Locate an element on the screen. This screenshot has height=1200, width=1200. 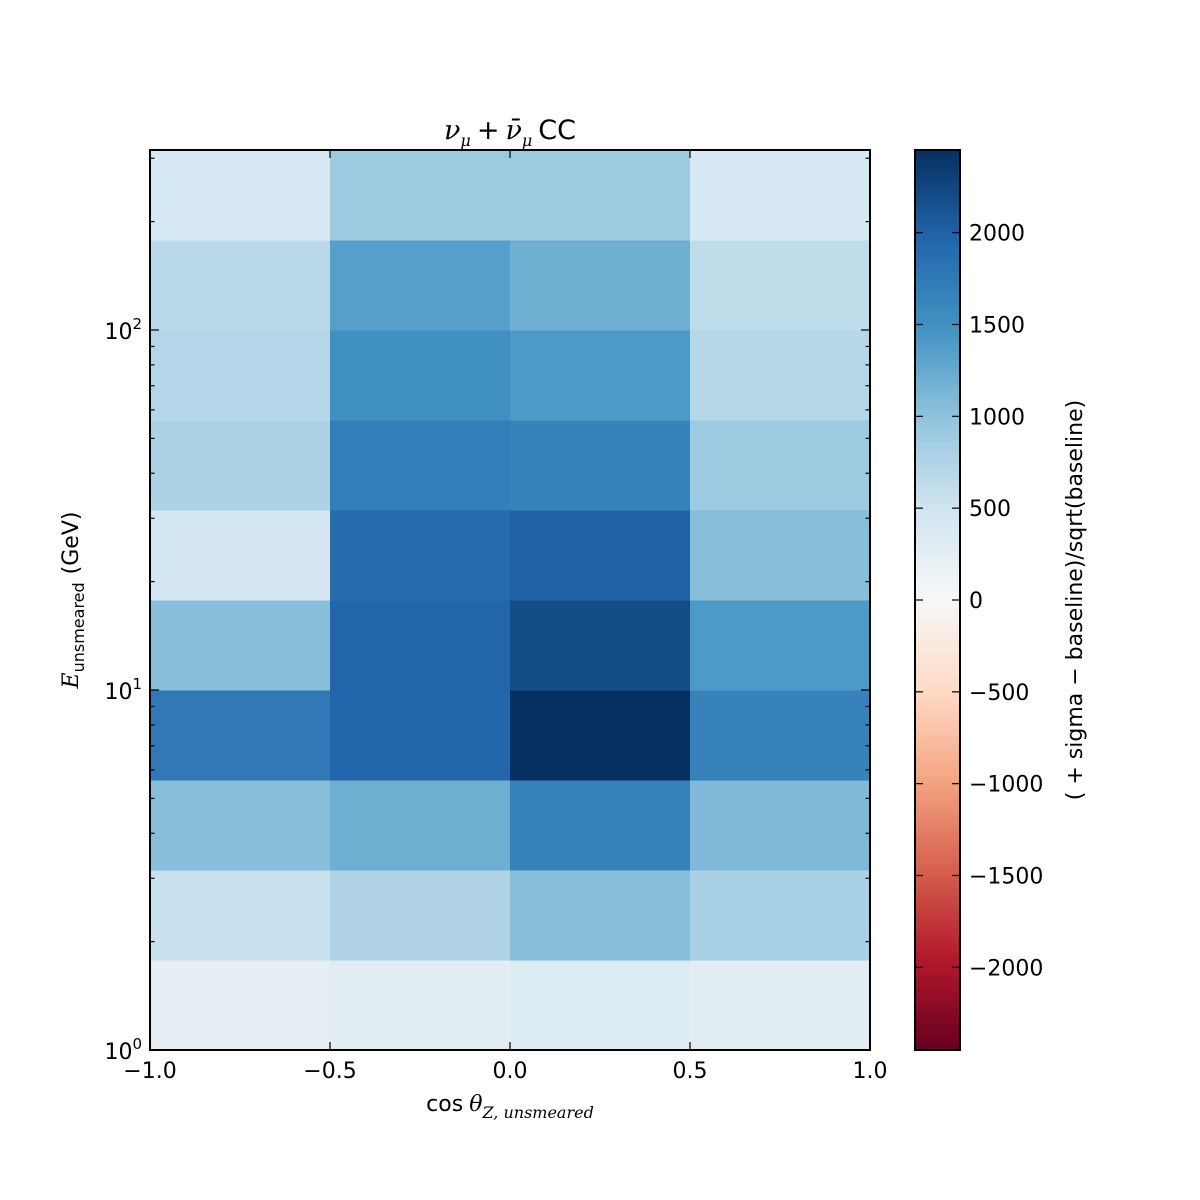
y-tick-label: 10² is located at coordinates (123, 330).